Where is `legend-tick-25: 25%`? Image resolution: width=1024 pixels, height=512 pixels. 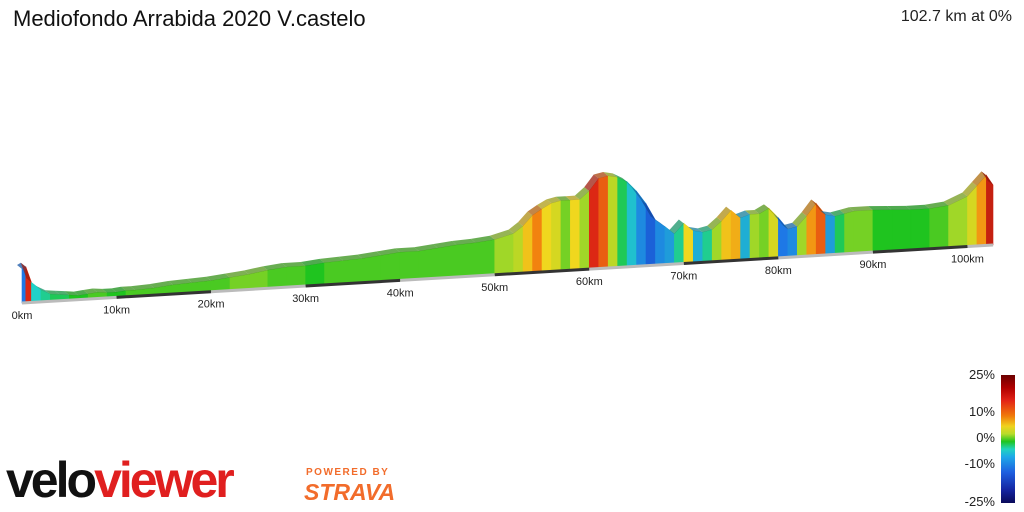
legend-tick-25: 25% is located at coordinates (981, 374).